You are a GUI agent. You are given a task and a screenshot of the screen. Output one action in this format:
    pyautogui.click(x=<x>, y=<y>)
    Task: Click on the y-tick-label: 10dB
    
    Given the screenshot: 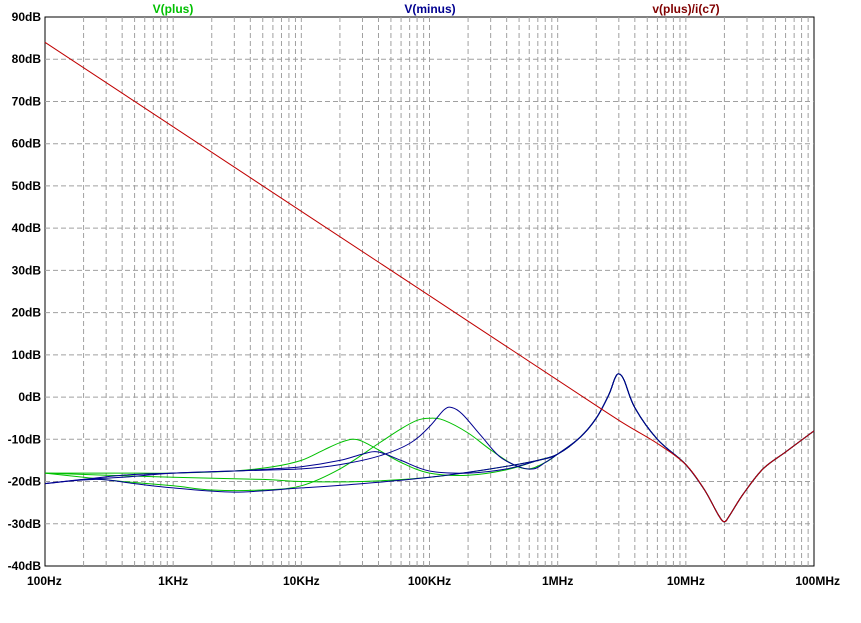 What is the action you would take?
    pyautogui.click(x=27, y=355)
    